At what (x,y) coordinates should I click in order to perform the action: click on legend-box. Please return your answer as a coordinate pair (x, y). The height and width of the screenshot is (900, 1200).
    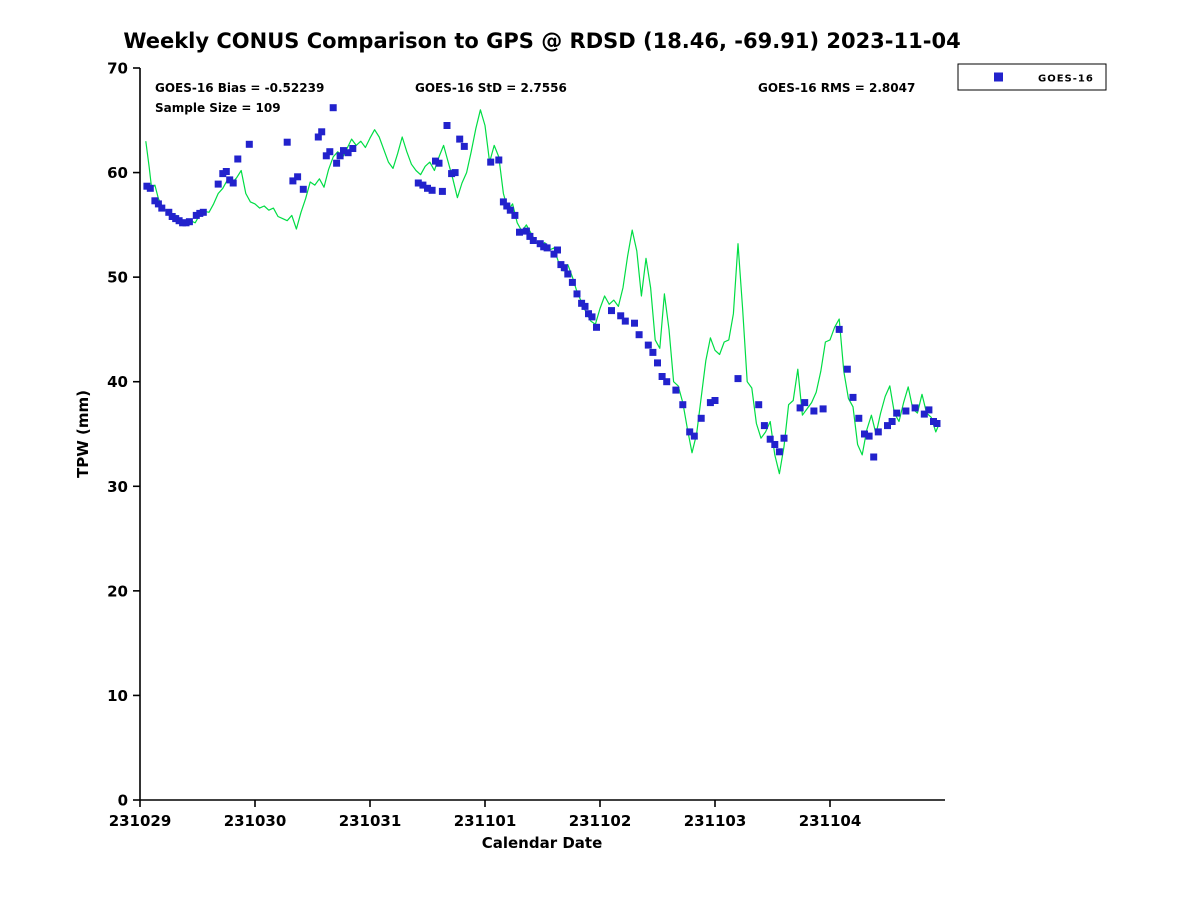
    Looking at the image, I should click on (1032, 77).